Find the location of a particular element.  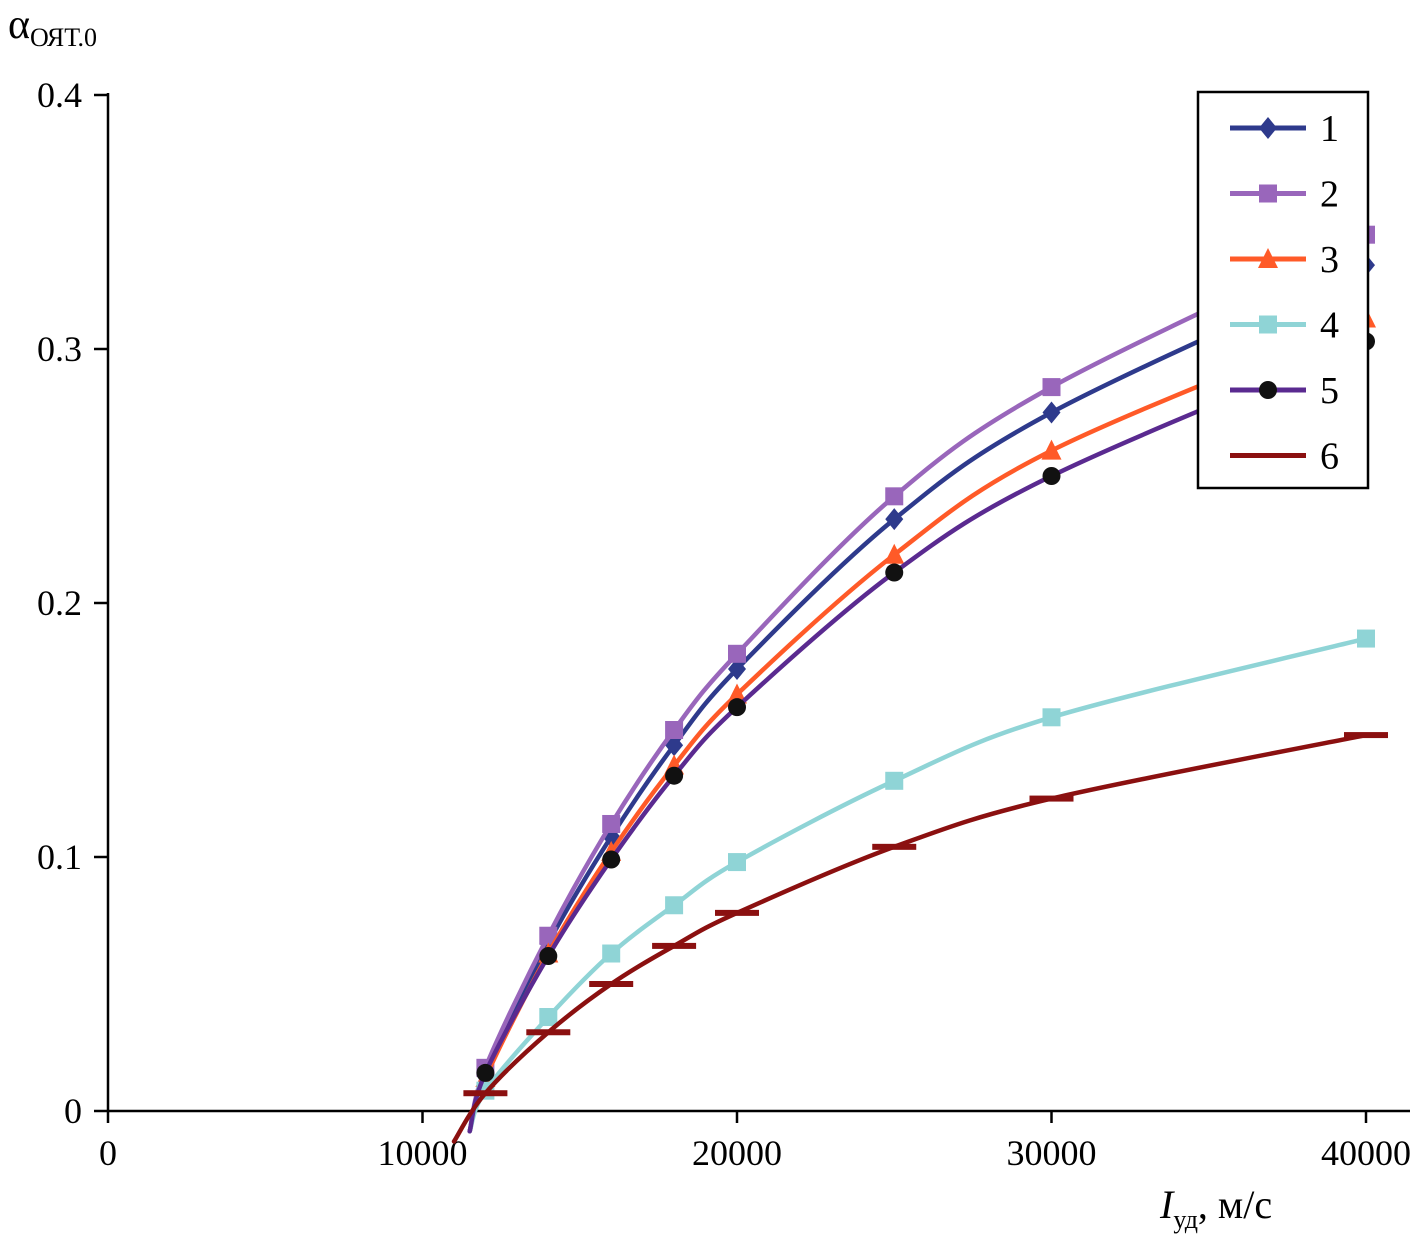

legend-item-4: 4 is located at coordinates (1284, 326).